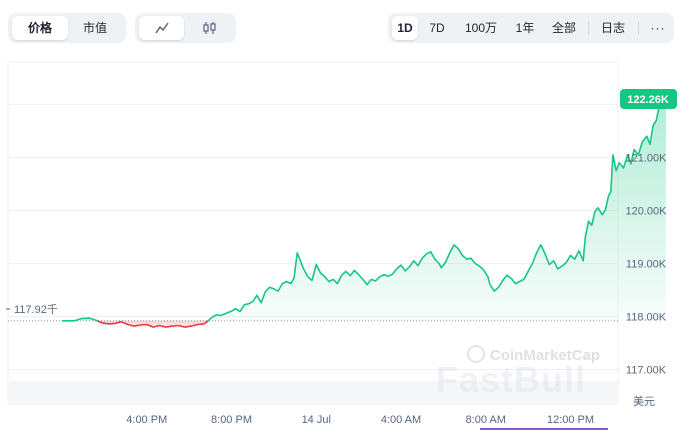 Image resolution: width=683 pixels, height=436 pixels. I want to click on timeframe-toggle: 1D 7D 100万 1年 全部 日志 ···, so click(531, 28).